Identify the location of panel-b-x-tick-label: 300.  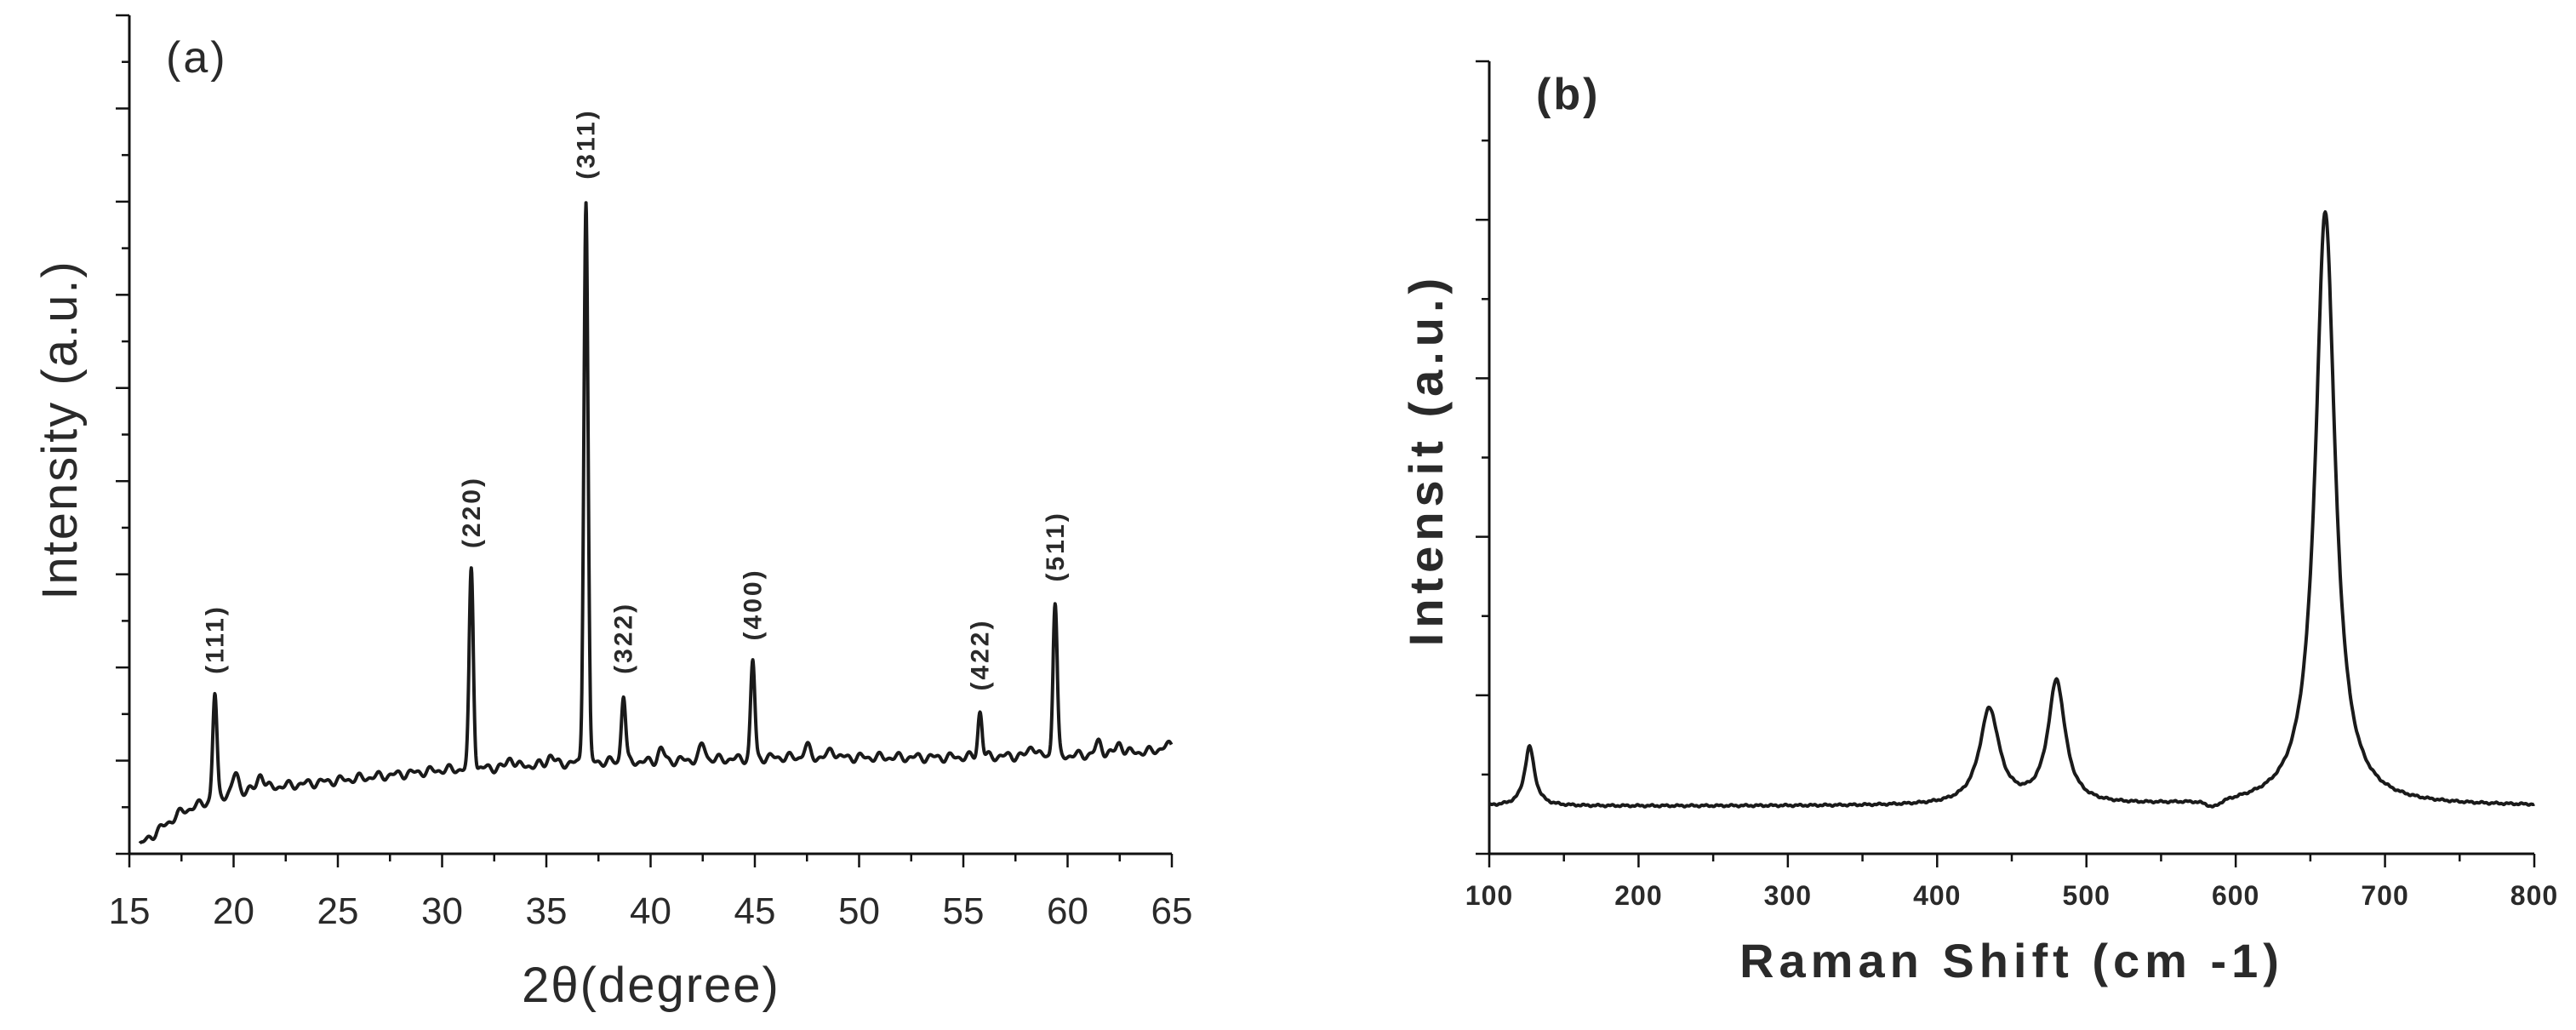
(1788, 896).